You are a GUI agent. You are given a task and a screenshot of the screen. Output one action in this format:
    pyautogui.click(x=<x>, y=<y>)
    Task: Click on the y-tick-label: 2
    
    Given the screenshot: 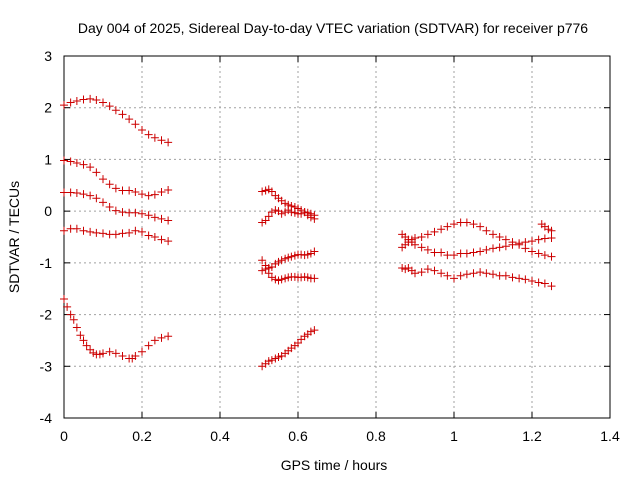 What is the action you would take?
    pyautogui.click(x=48, y=108)
    